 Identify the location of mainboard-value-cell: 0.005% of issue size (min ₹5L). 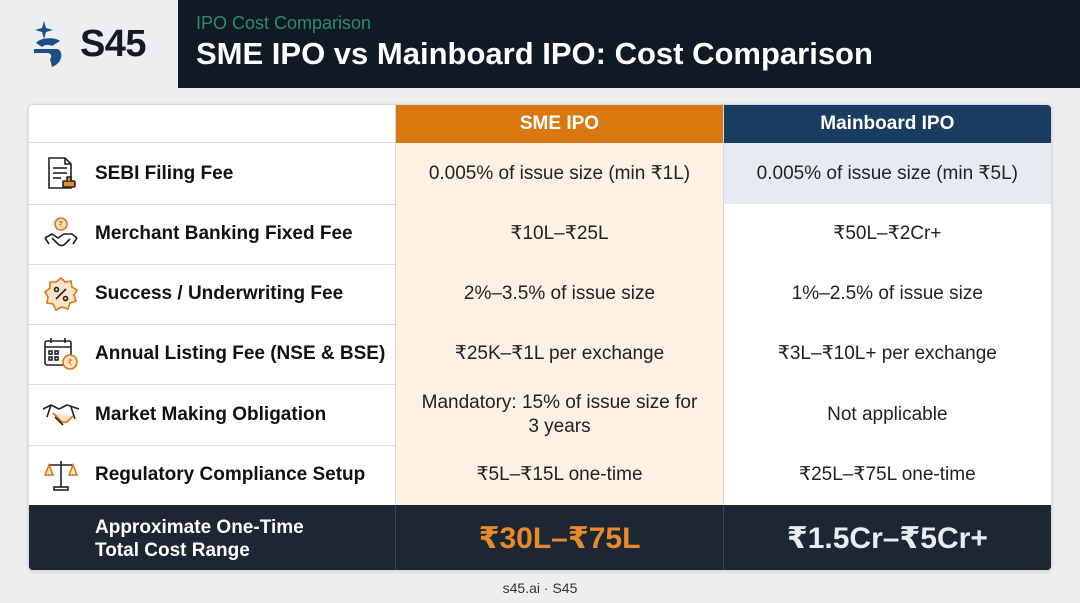
(887, 173).